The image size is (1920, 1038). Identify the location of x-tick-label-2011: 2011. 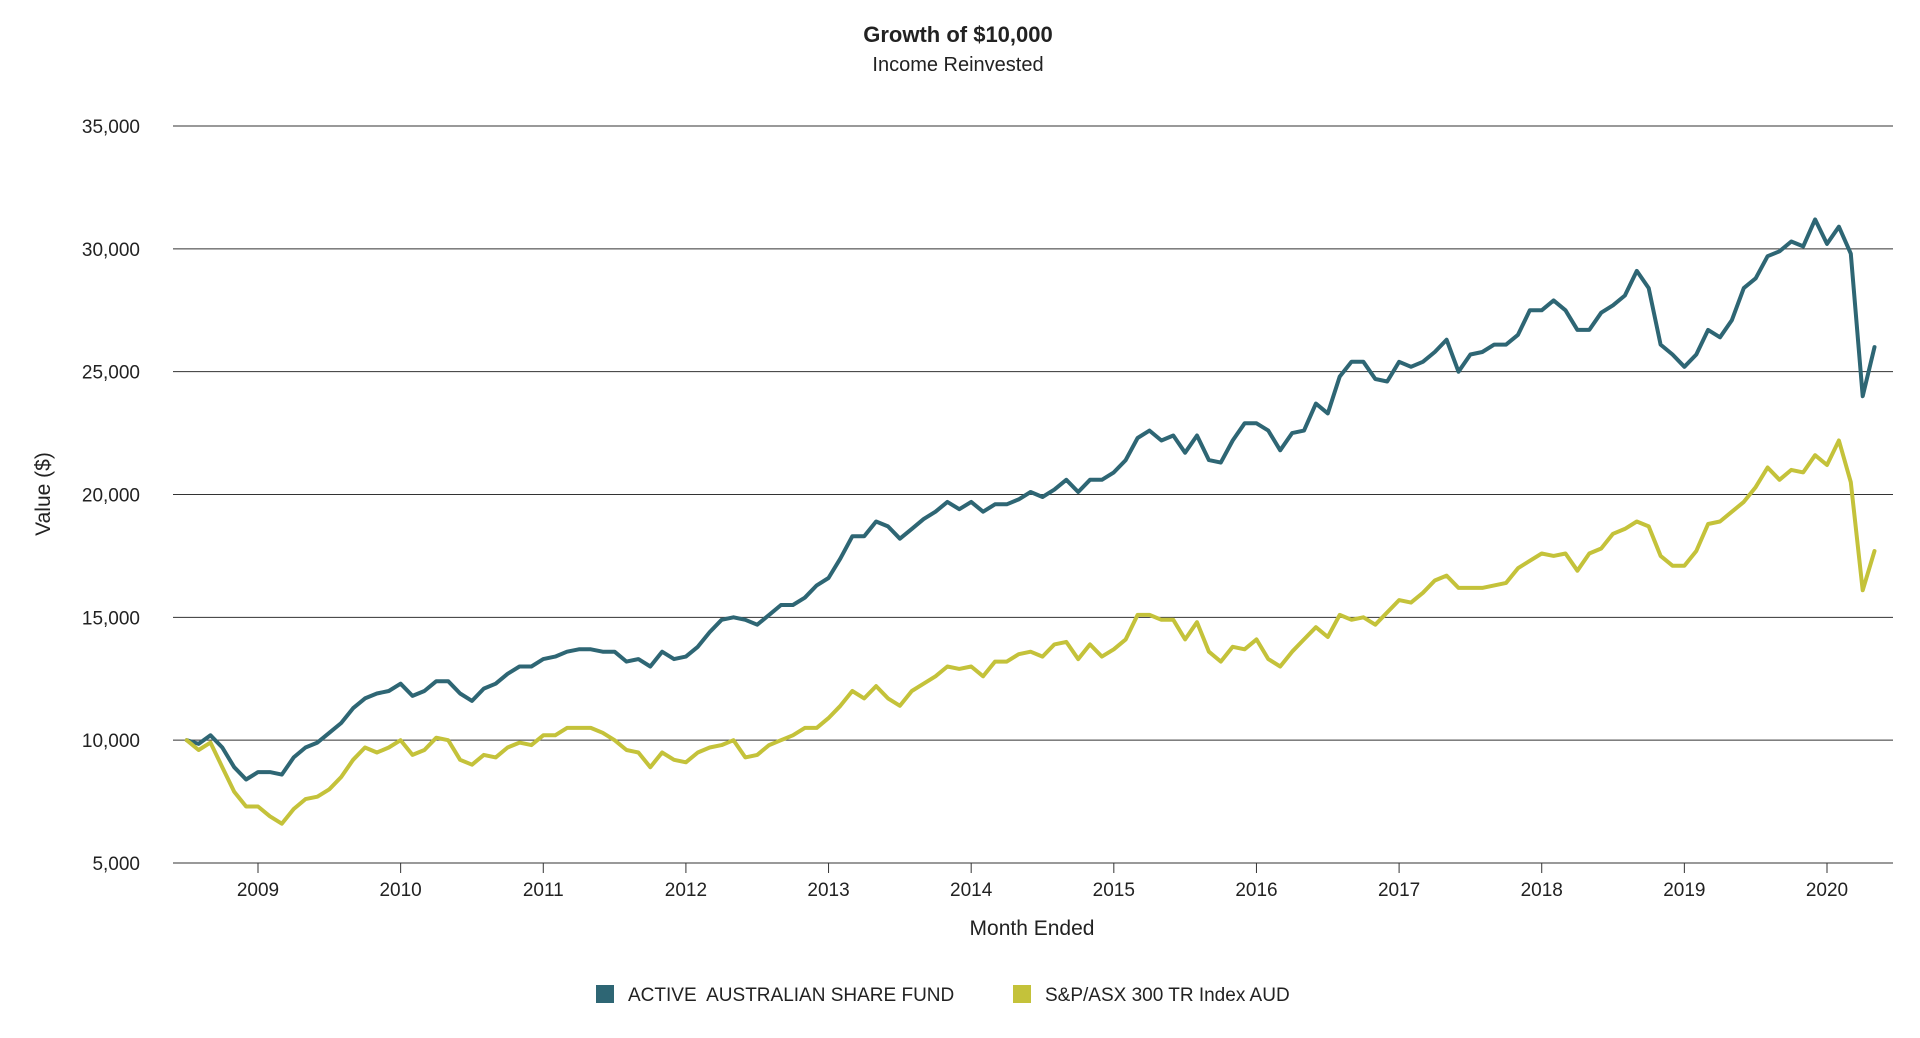
(543, 890).